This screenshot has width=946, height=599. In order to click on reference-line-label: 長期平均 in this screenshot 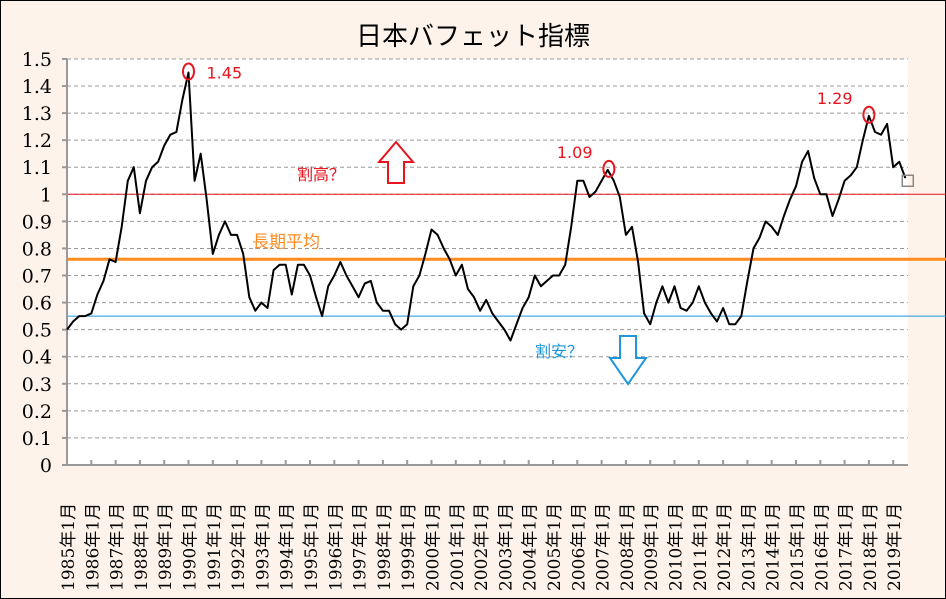, I will do `click(286, 242)`.